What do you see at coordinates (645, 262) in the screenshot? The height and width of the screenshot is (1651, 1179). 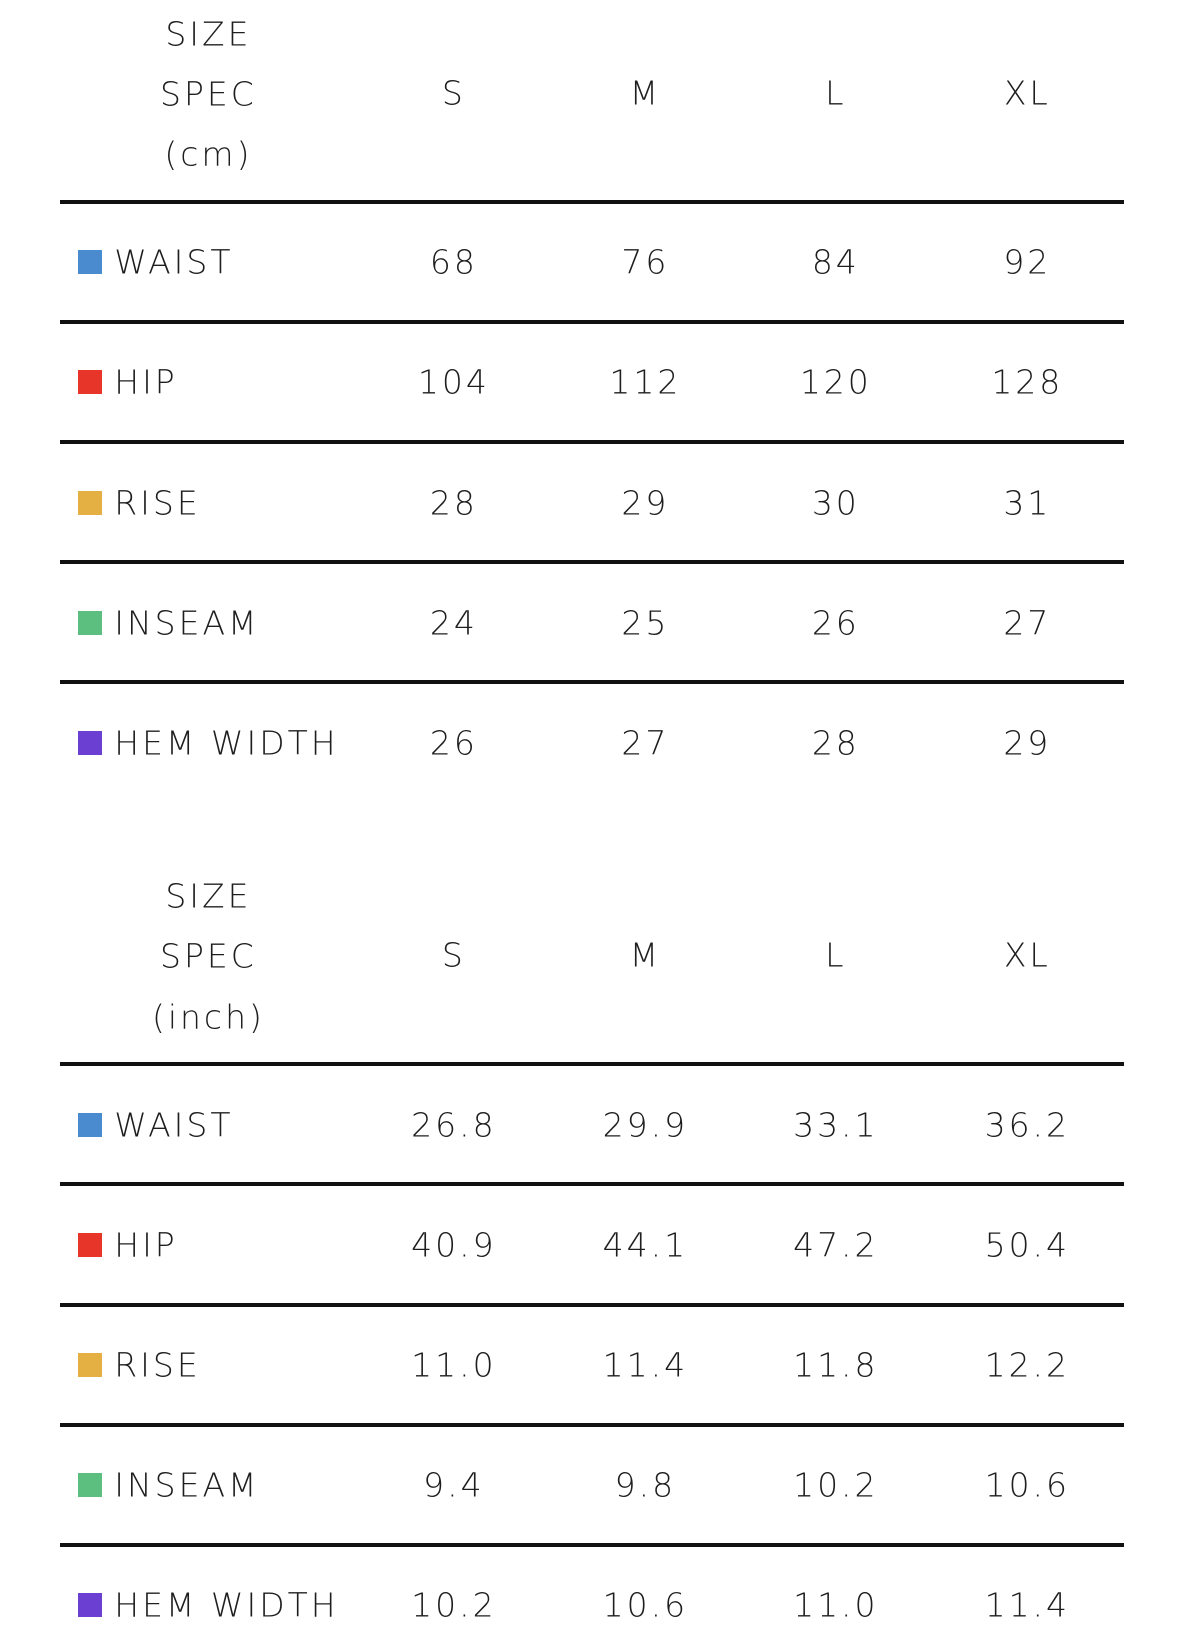 I see `cell-value: 76` at bounding box center [645, 262].